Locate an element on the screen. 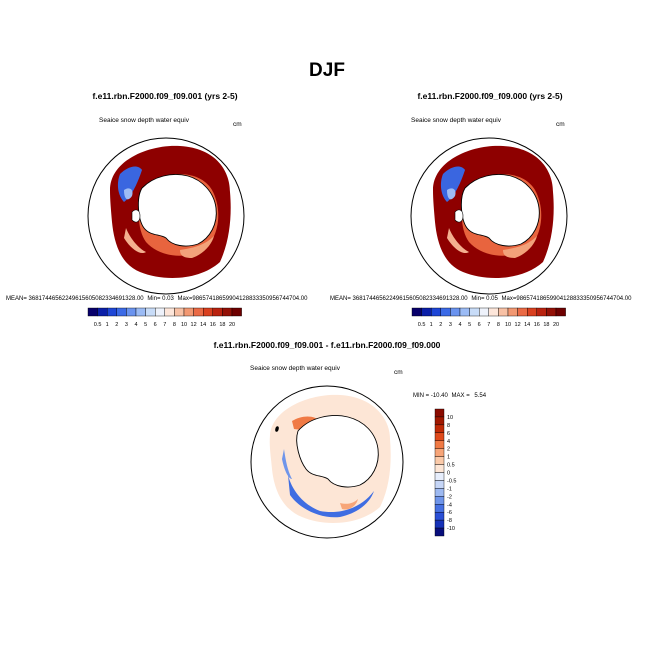 The image size is (654, 654). panel3-stats: MIN = -10.40 MAX = 5.54 is located at coordinates (449, 396).